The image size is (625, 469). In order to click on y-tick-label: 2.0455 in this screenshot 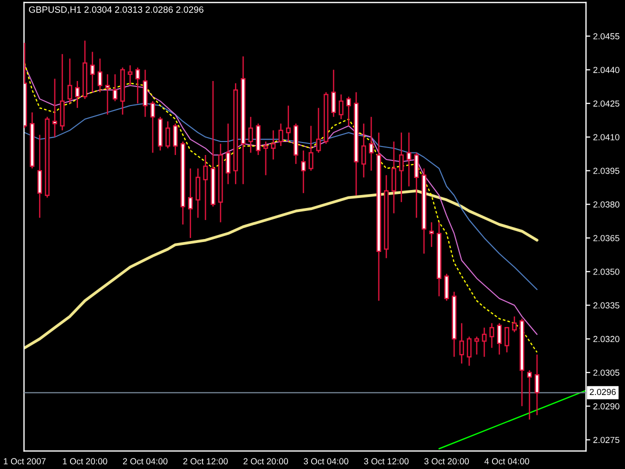, I will do `click(606, 36)`.